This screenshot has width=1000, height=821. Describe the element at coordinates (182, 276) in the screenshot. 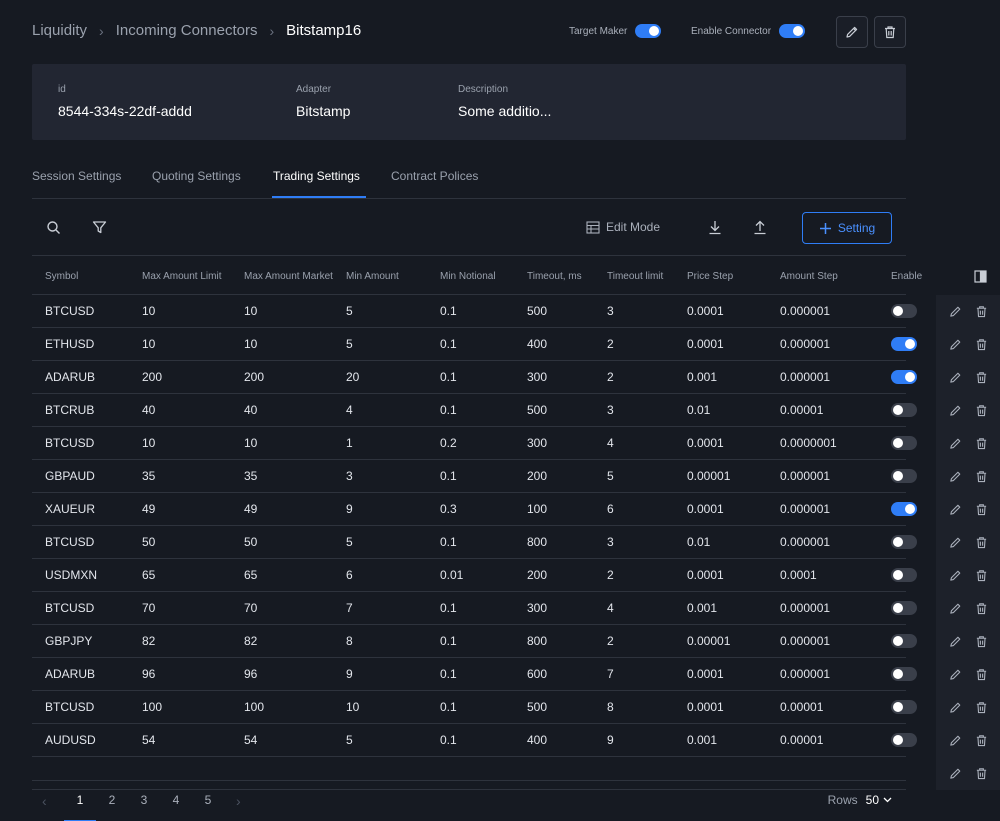

I see `column-header: Max Amount Limit` at that location.